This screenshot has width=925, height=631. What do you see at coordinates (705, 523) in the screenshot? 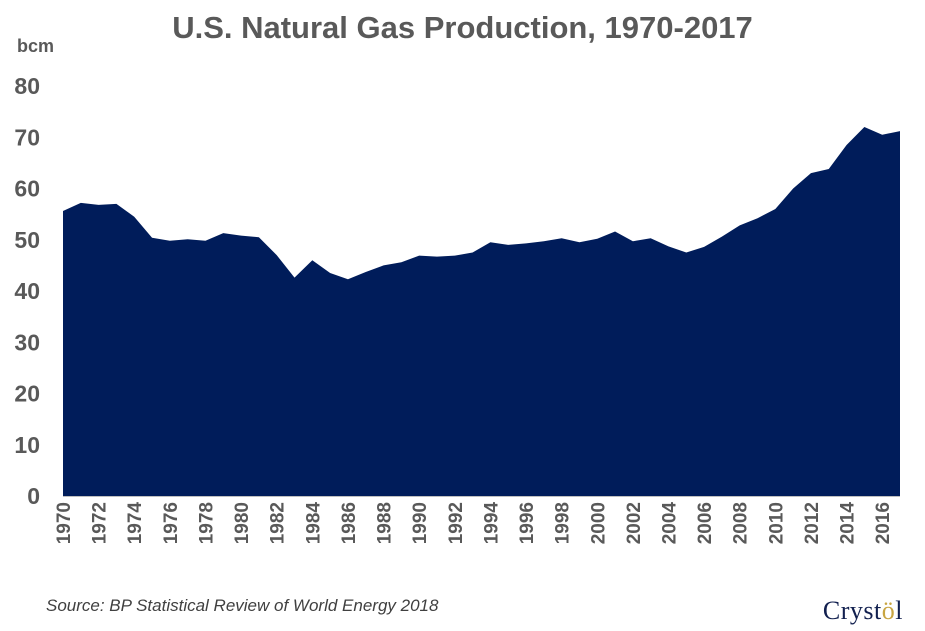
I see `x-tick-label-2006: 2006` at bounding box center [705, 523].